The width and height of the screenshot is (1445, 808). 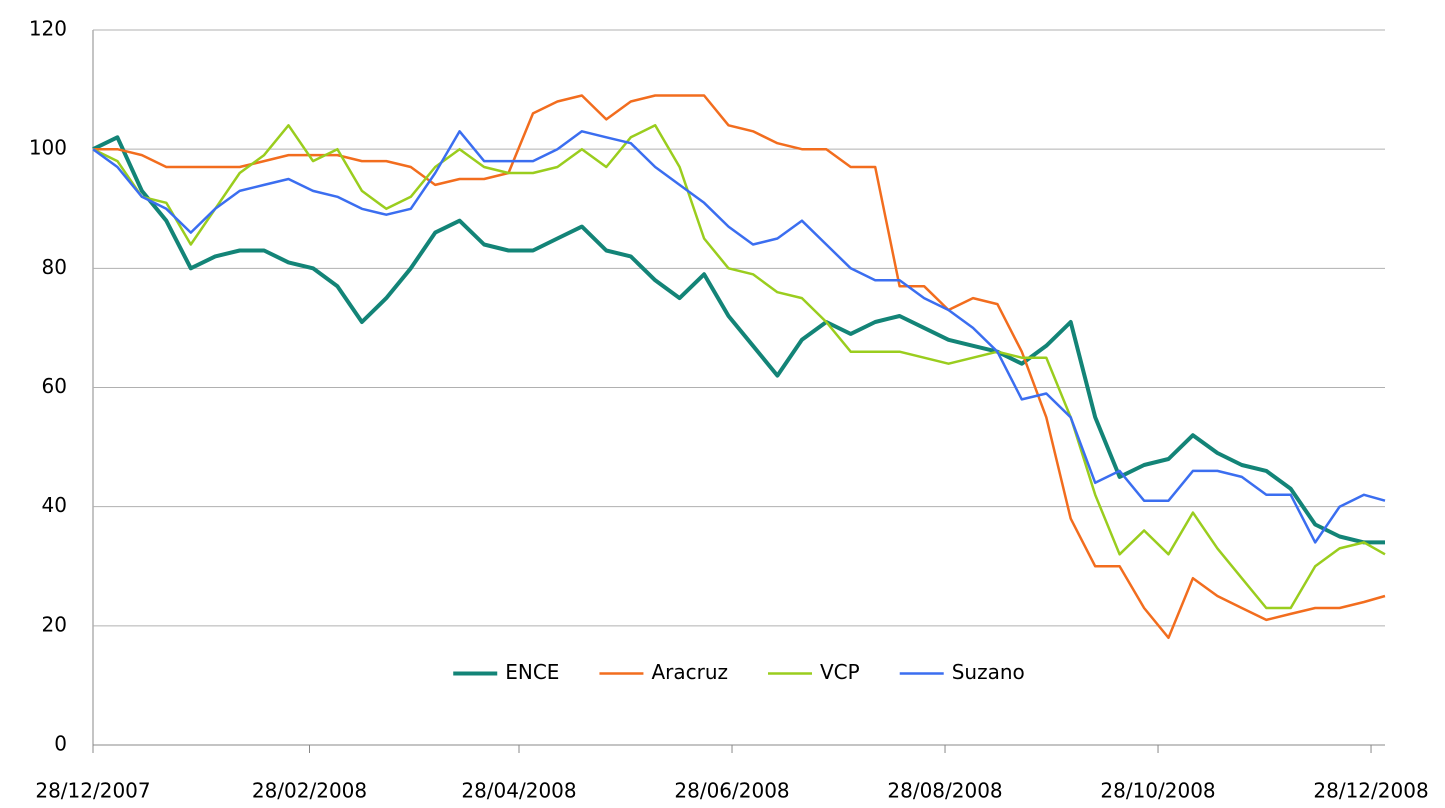 What do you see at coordinates (54, 505) in the screenshot?
I see `y-tick-label: 40` at bounding box center [54, 505].